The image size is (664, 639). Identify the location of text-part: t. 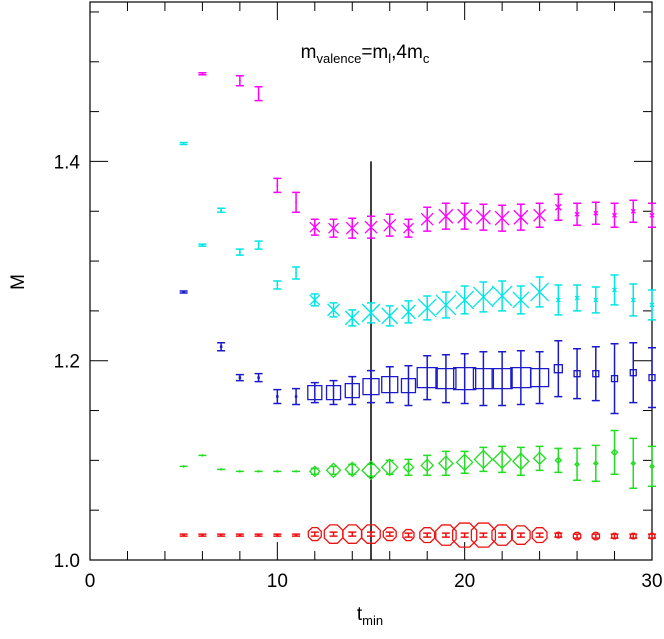
(360, 614).